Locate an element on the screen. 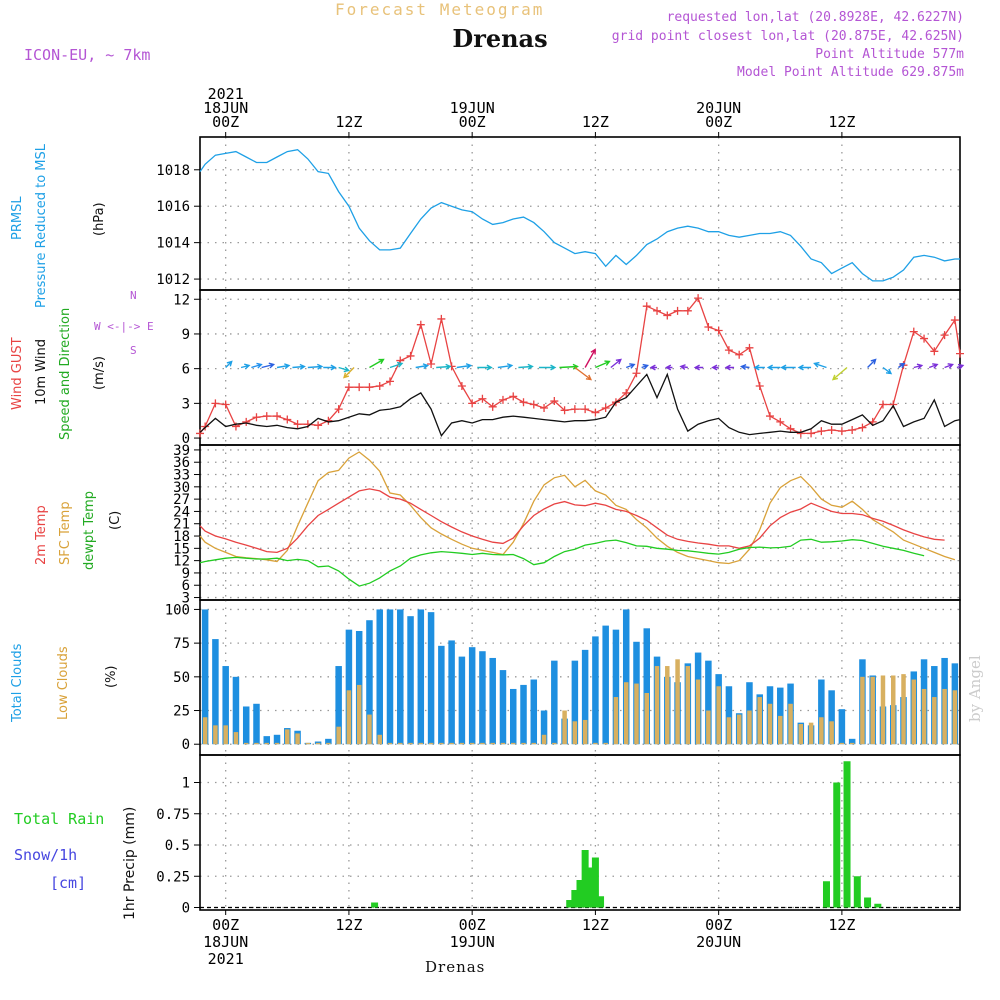 This screenshot has height=1000, width=1000. ytick-label: 27 is located at coordinates (181, 500).